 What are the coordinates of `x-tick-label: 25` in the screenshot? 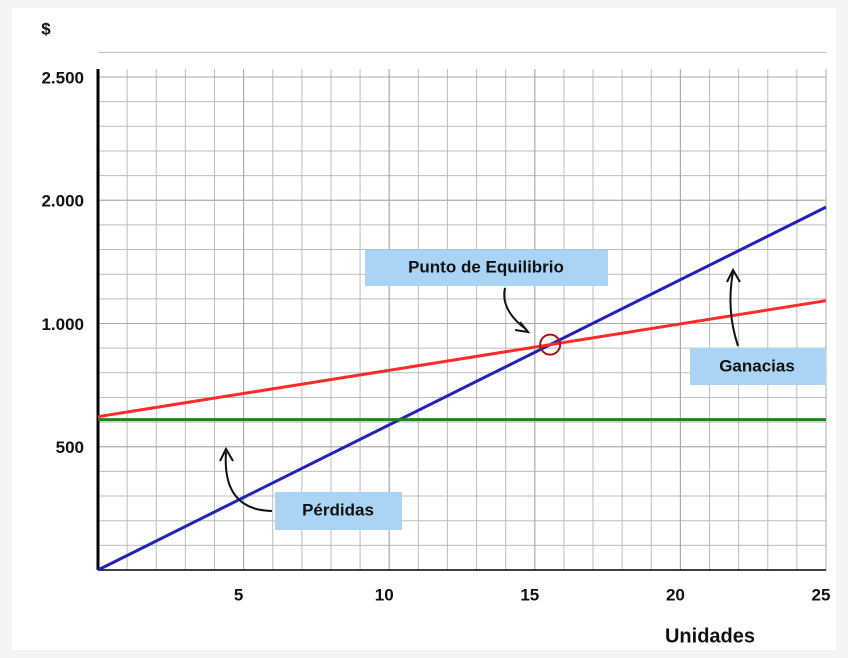 It's located at (821, 594).